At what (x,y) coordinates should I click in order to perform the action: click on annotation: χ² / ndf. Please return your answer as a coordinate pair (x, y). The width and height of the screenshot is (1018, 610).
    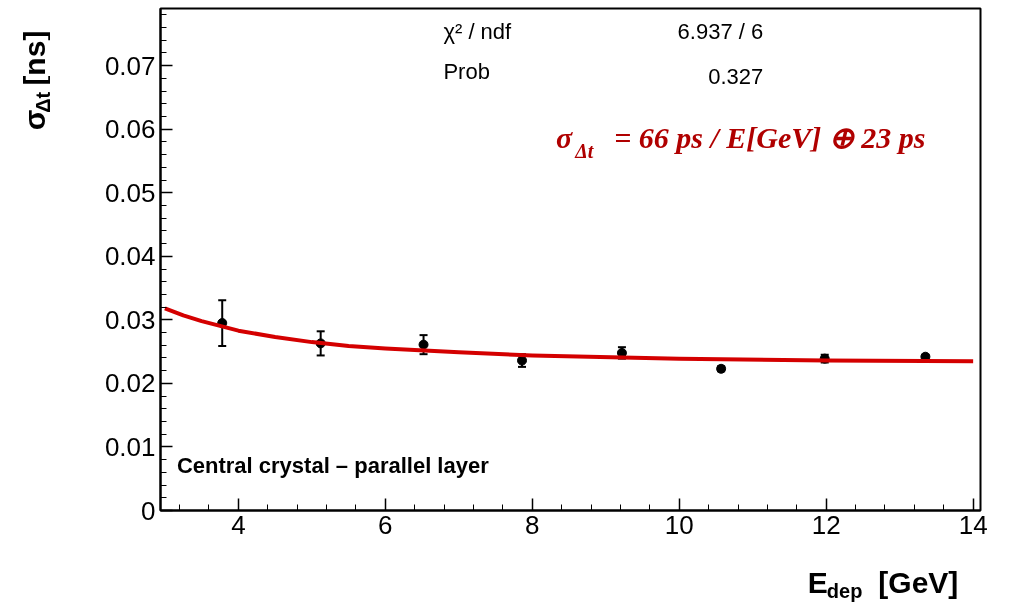
    Looking at the image, I should click on (478, 31).